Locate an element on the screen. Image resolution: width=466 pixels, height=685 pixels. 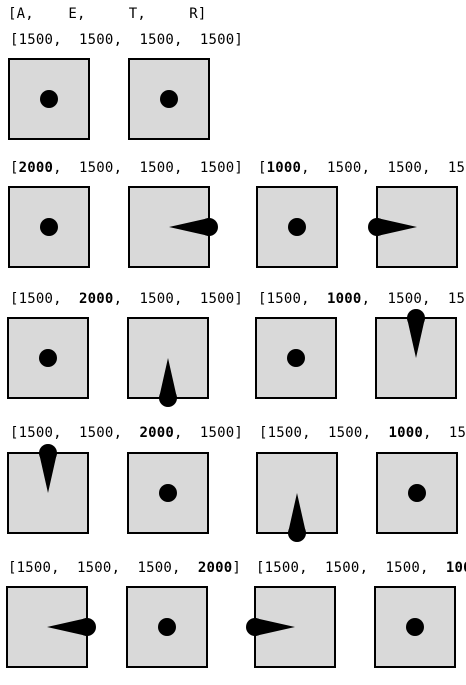
panel-4-right-wedge-base is located at coordinates (168, 398).